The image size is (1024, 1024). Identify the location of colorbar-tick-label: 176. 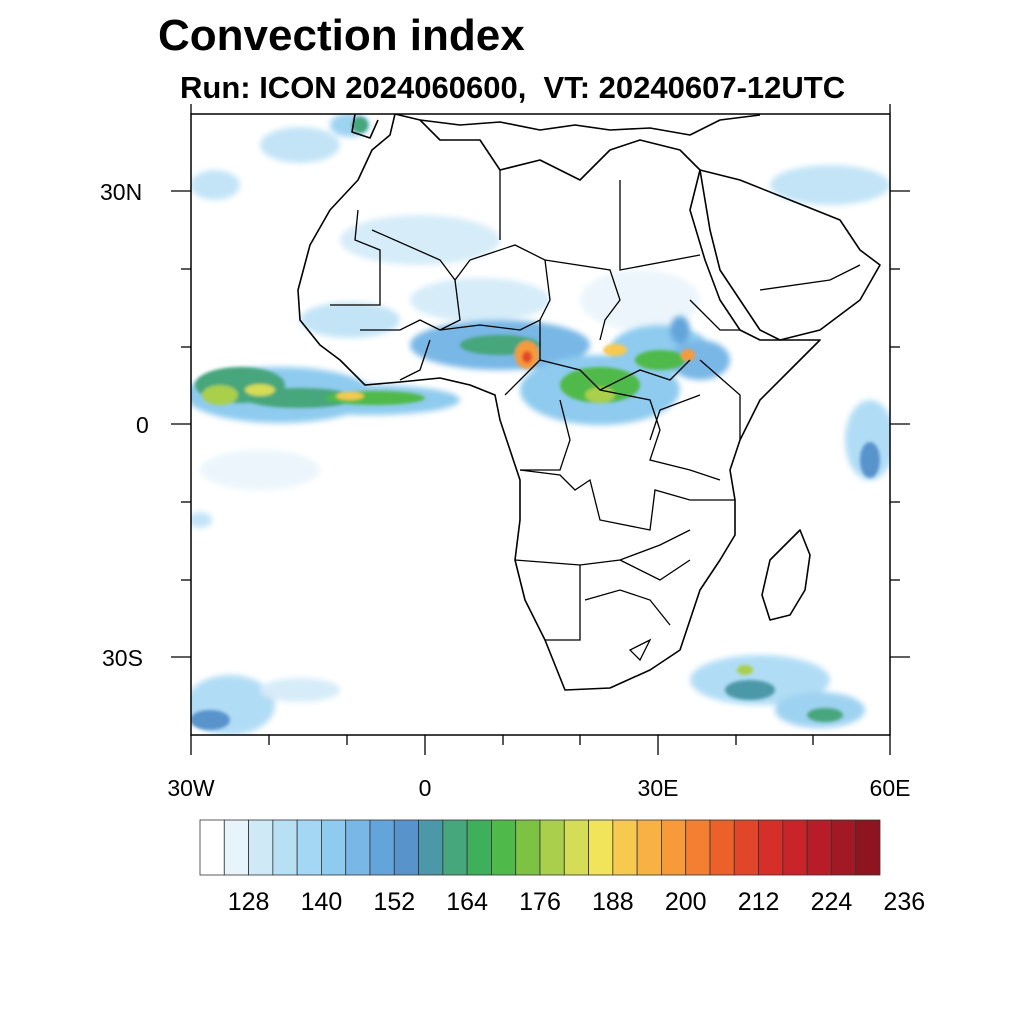
(540, 902).